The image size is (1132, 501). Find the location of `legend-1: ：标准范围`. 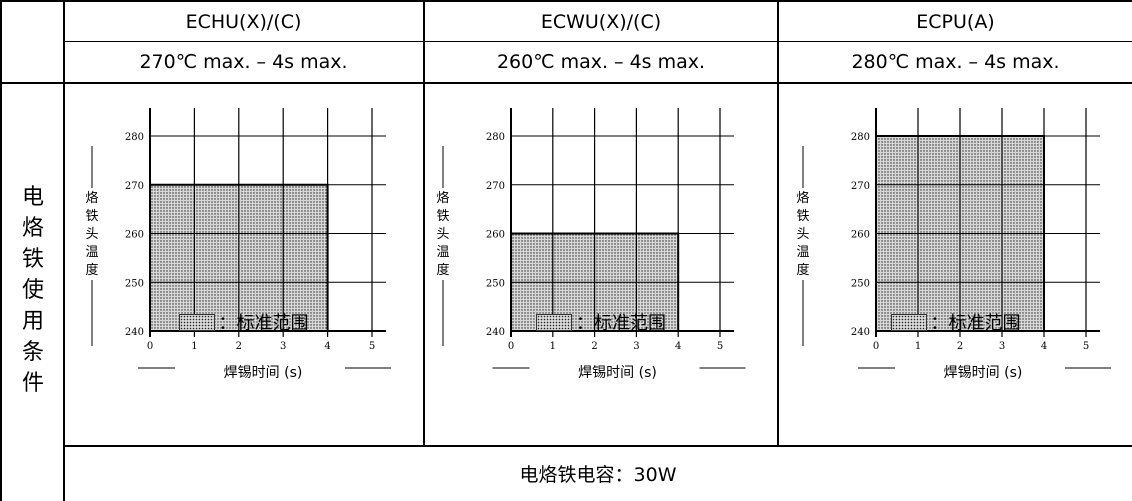

legend-1: ：标准范围 is located at coordinates (243, 322).